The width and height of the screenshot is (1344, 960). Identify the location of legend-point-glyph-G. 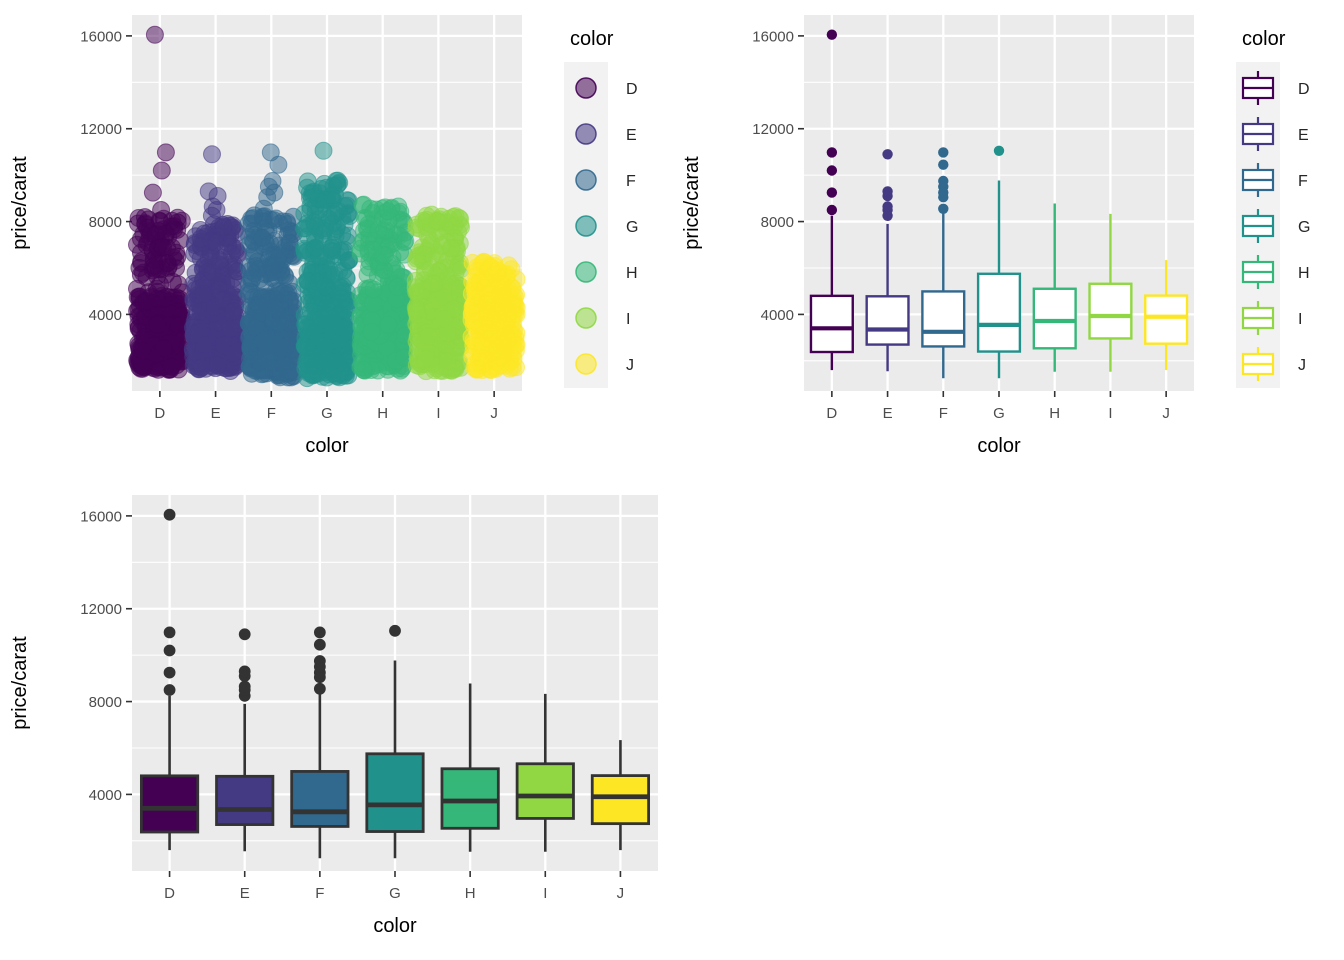
(586, 226).